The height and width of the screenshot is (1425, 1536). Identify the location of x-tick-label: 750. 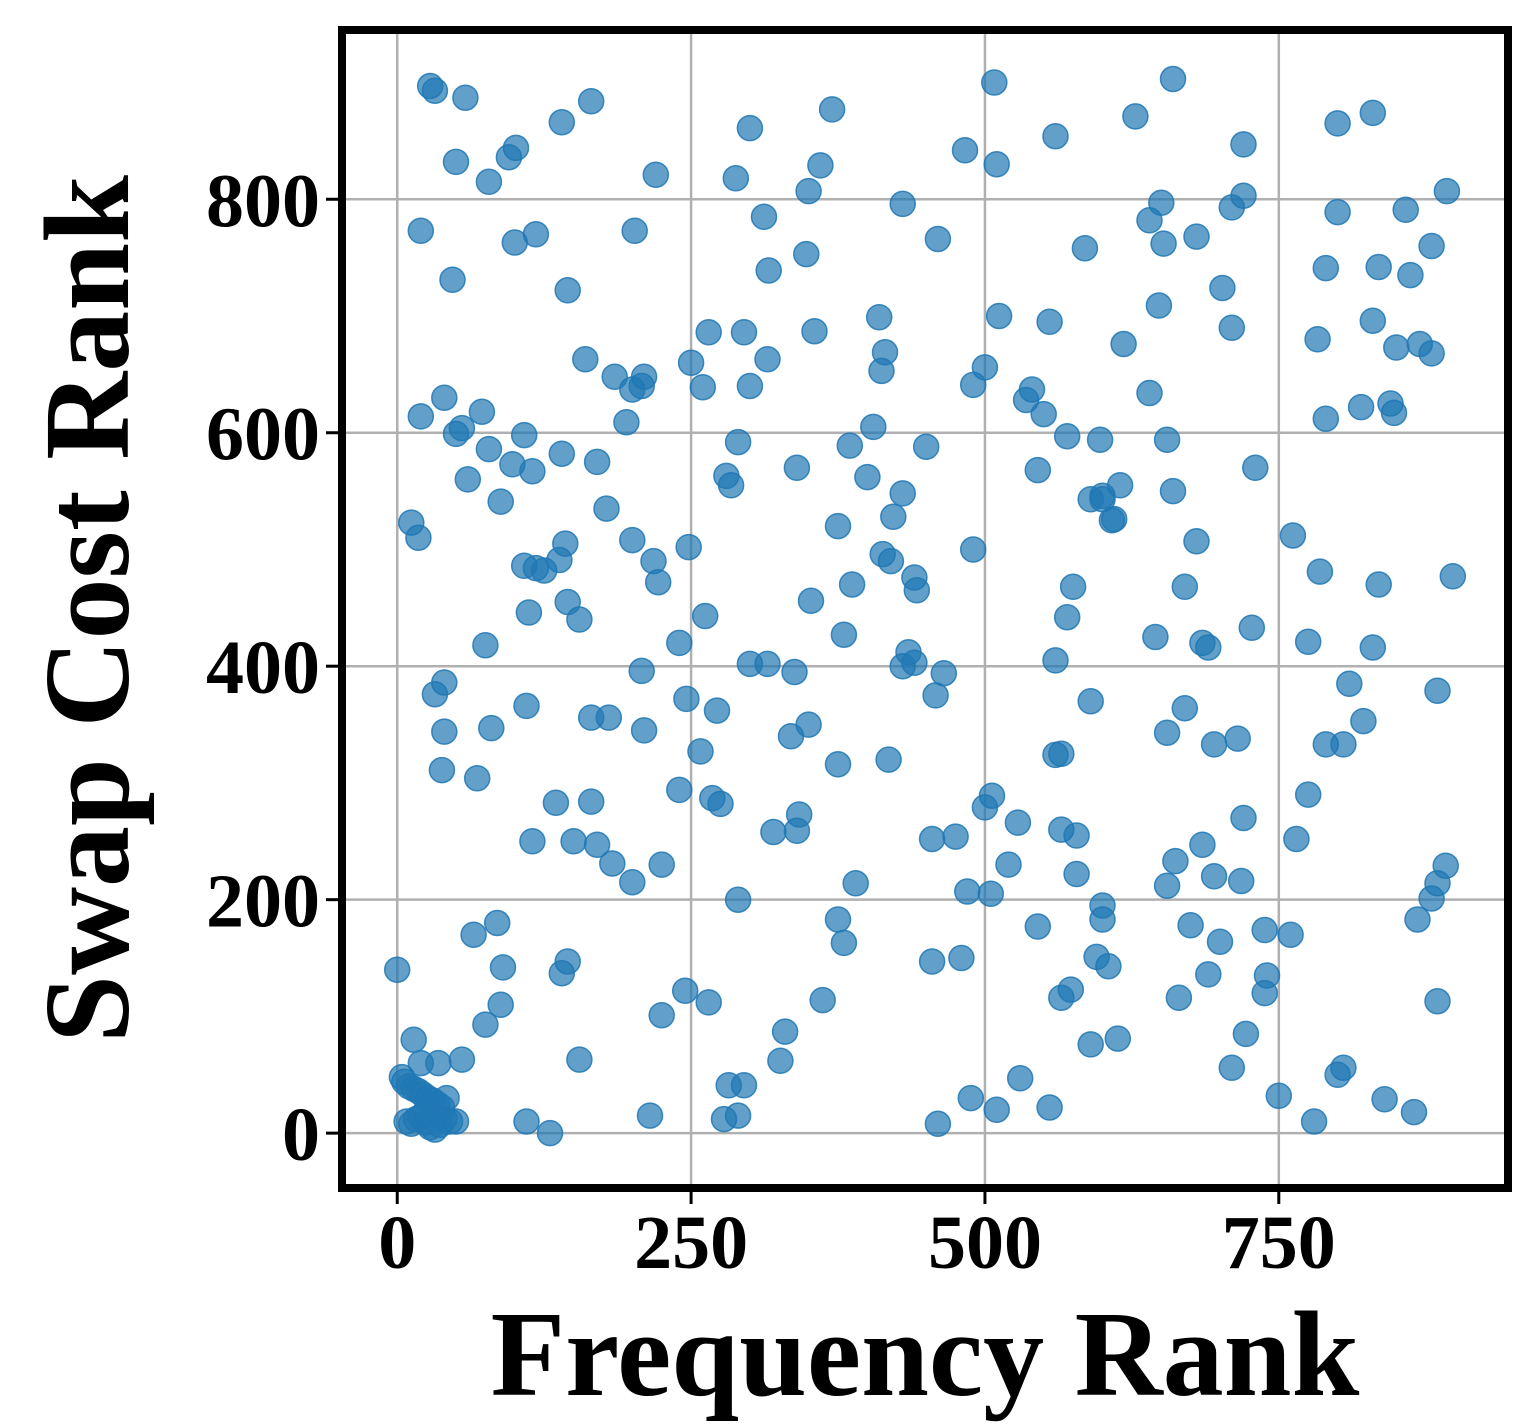
(1279, 1243).